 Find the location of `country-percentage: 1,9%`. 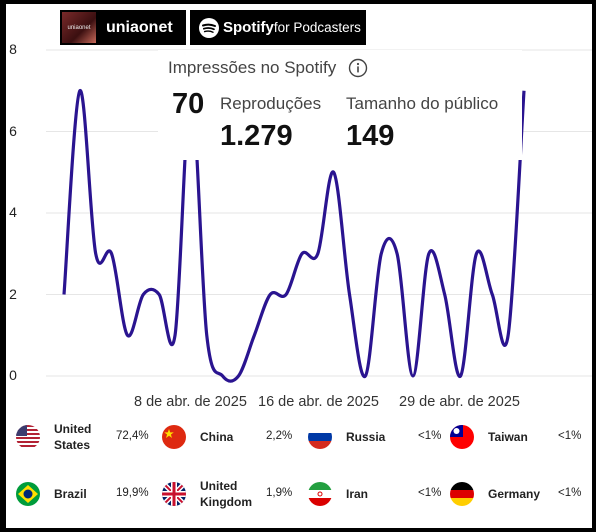

country-percentage: 1,9% is located at coordinates (279, 493).